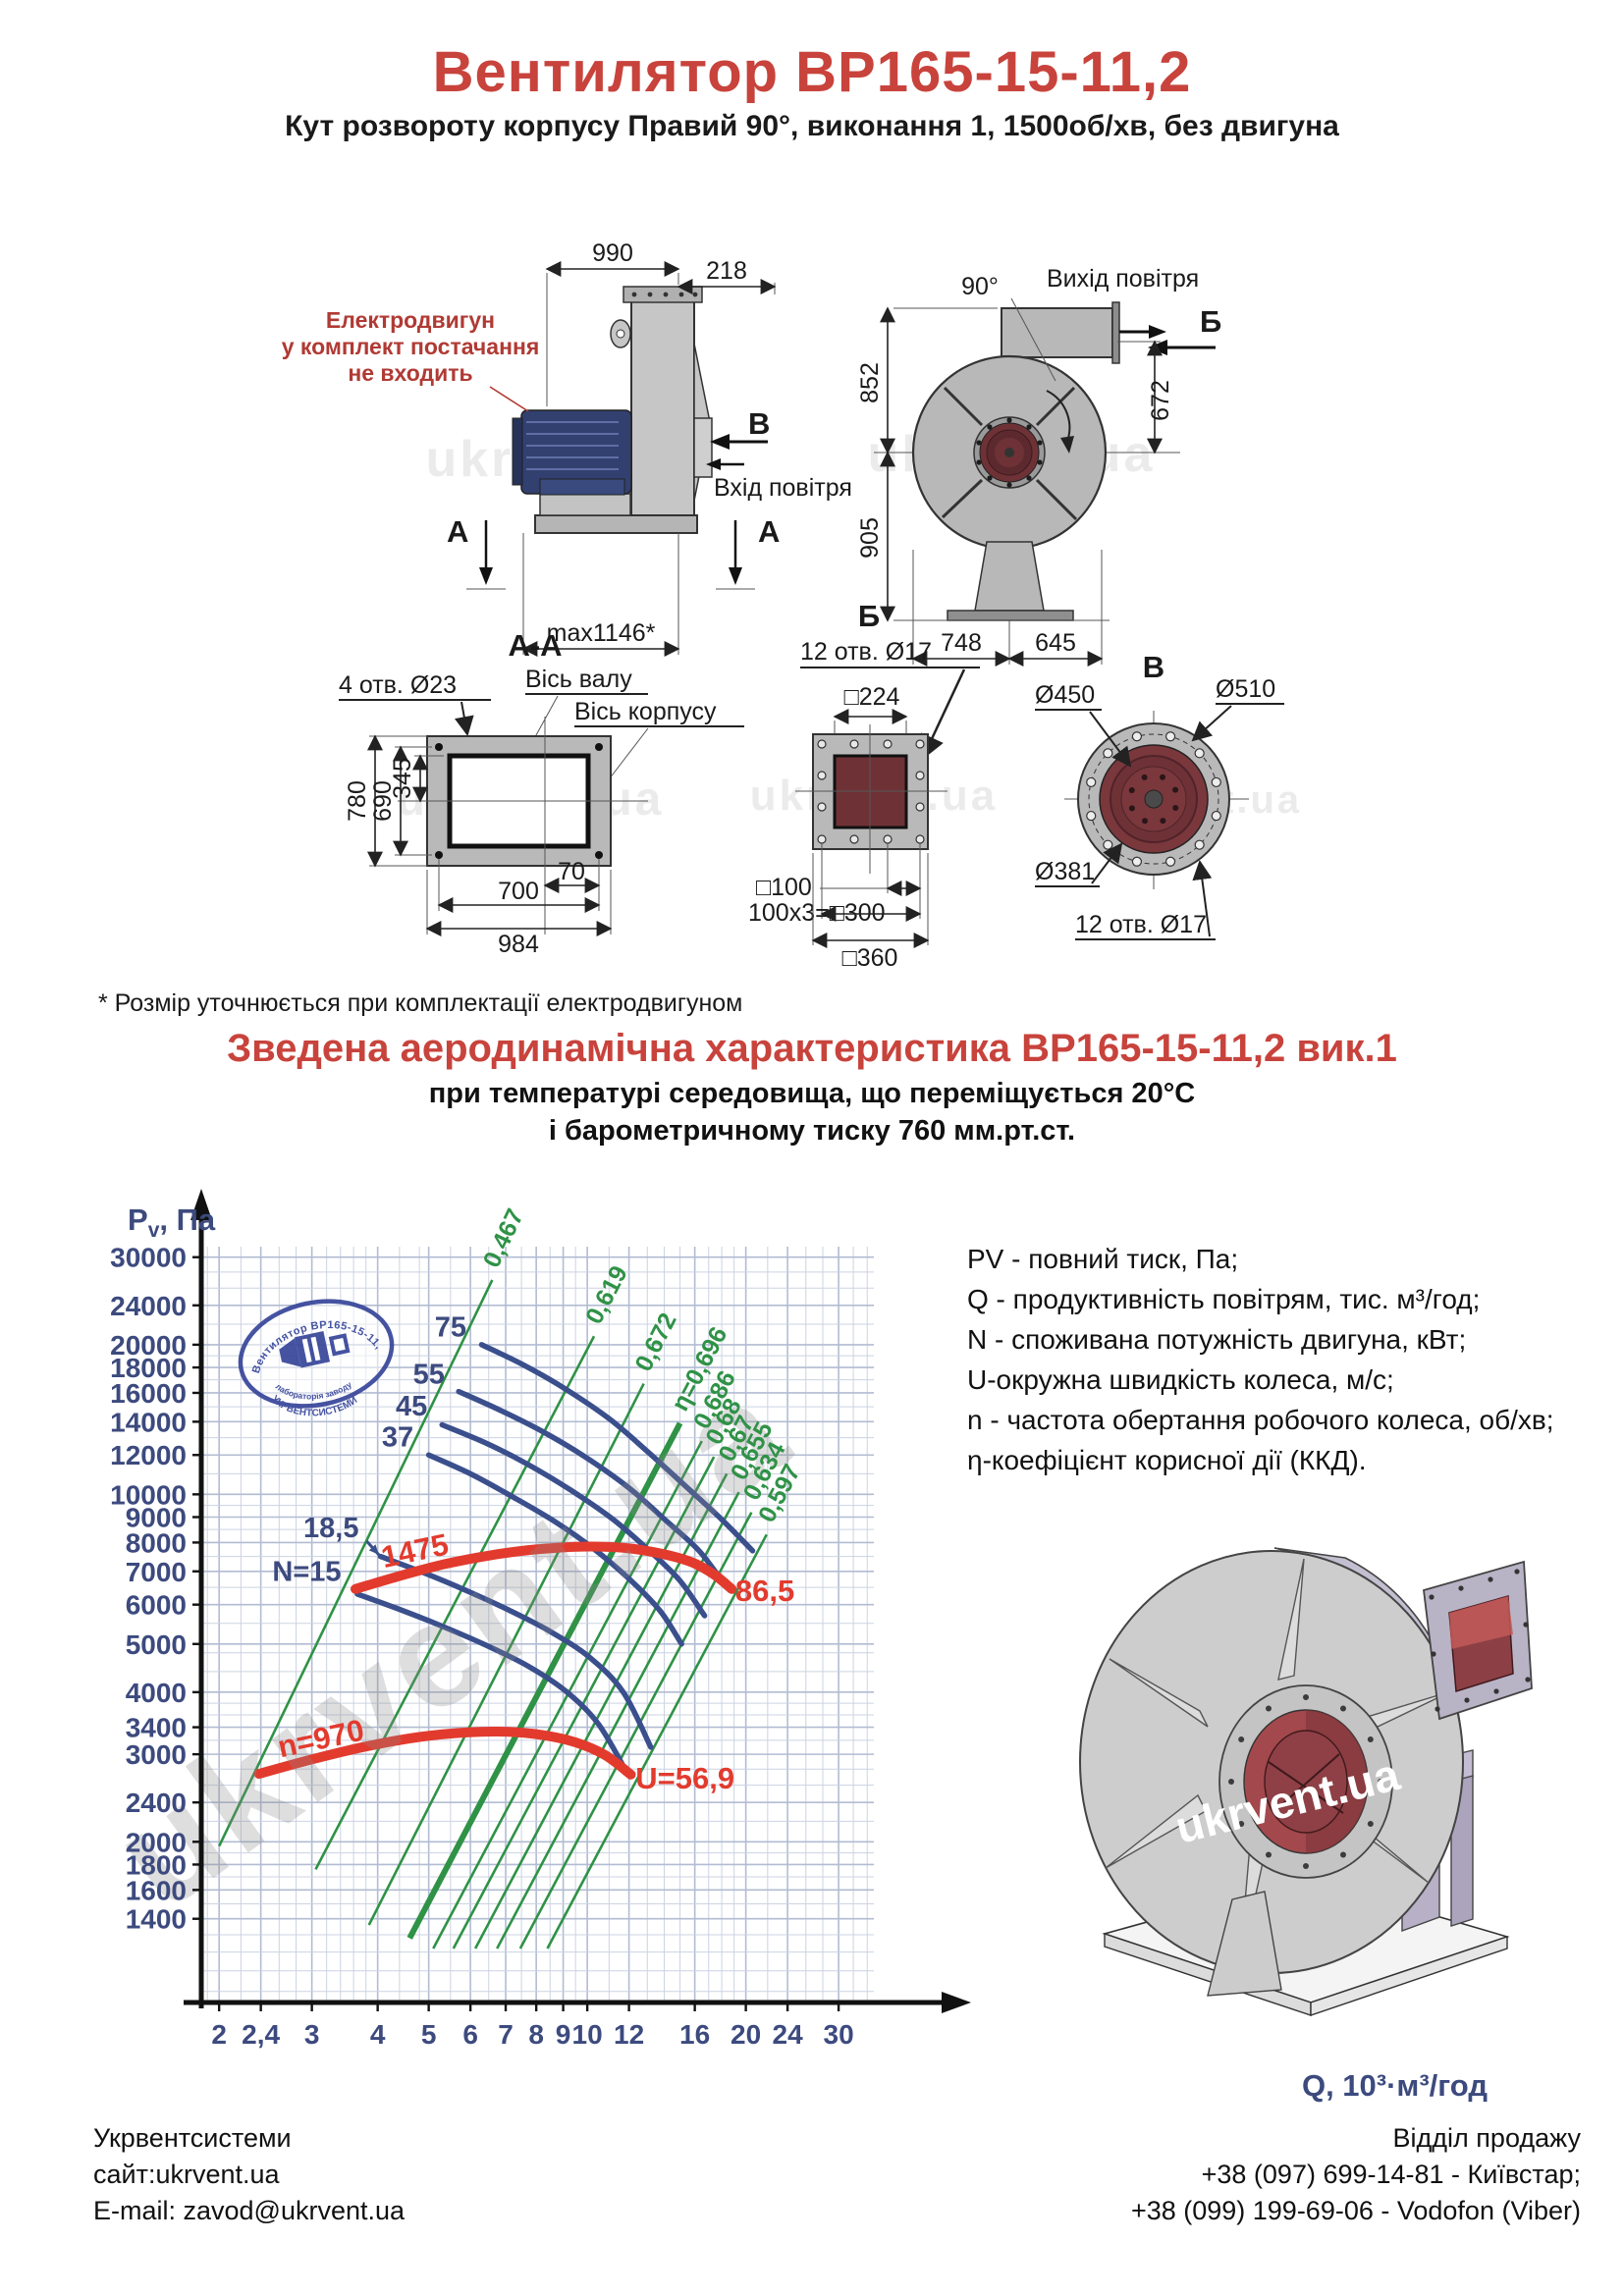 This screenshot has width=1624, height=2296. Describe the element at coordinates (788, 2034) in the screenshot. I see `x-tick-label: 24` at that location.